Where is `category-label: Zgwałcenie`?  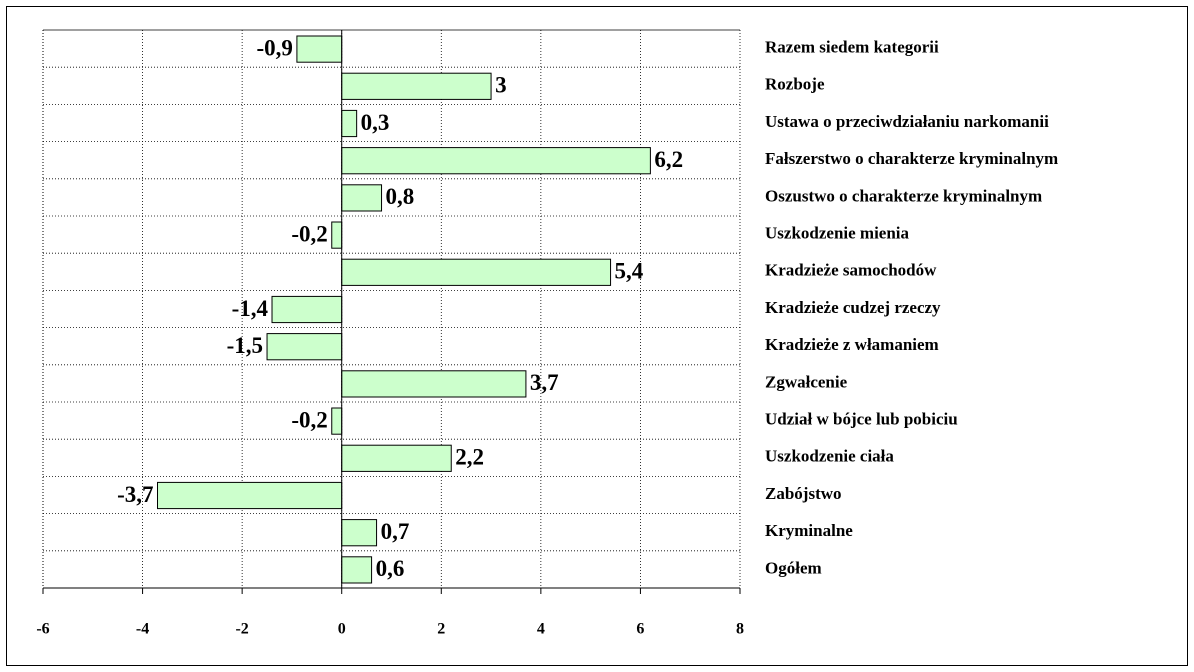
category-label: Zgwałcenie is located at coordinates (806, 381).